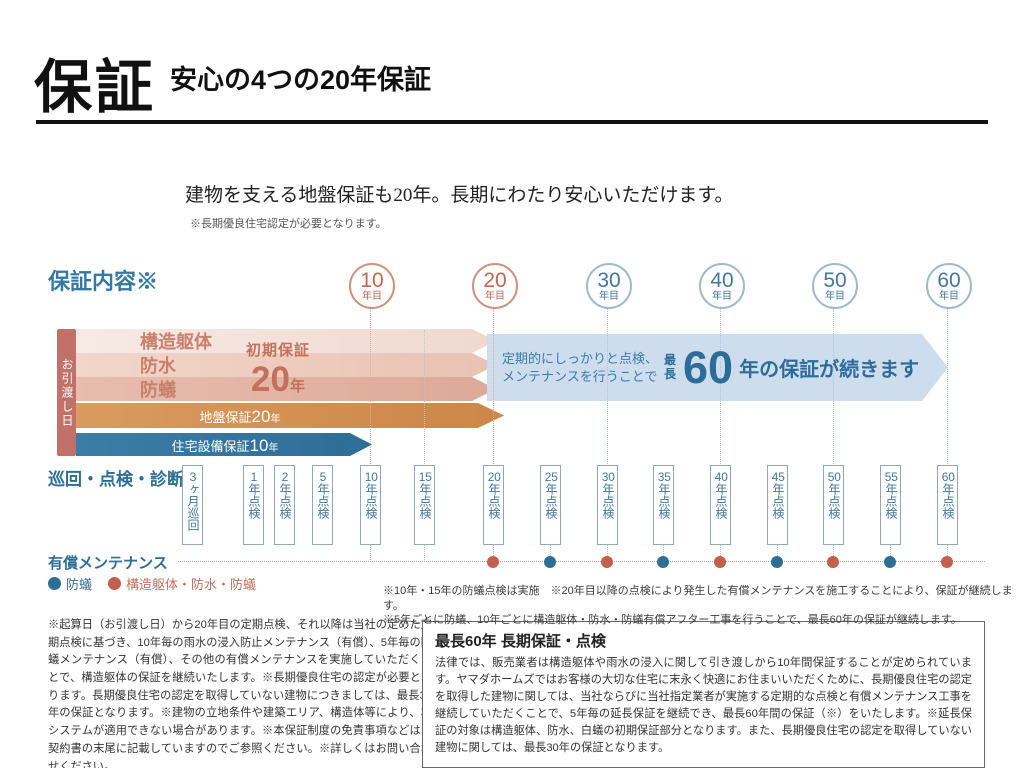 This screenshot has width=1024, height=768. What do you see at coordinates (493, 562) in the screenshot?
I see `maintenance-dot-20yr-full` at bounding box center [493, 562].